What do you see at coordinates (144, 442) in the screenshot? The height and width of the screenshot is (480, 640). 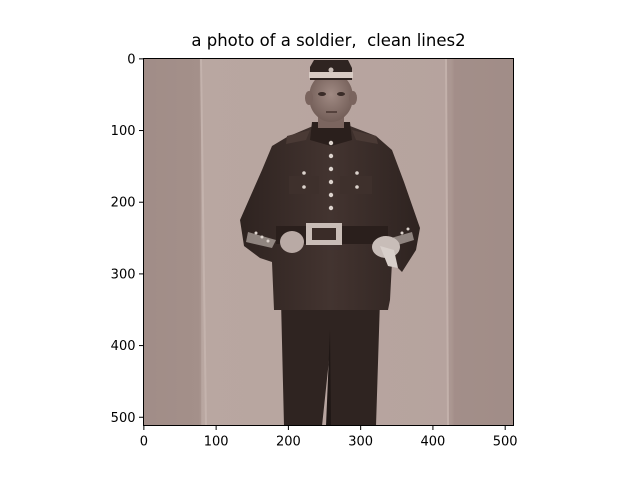 I see `x-tick-label: 0` at bounding box center [144, 442].